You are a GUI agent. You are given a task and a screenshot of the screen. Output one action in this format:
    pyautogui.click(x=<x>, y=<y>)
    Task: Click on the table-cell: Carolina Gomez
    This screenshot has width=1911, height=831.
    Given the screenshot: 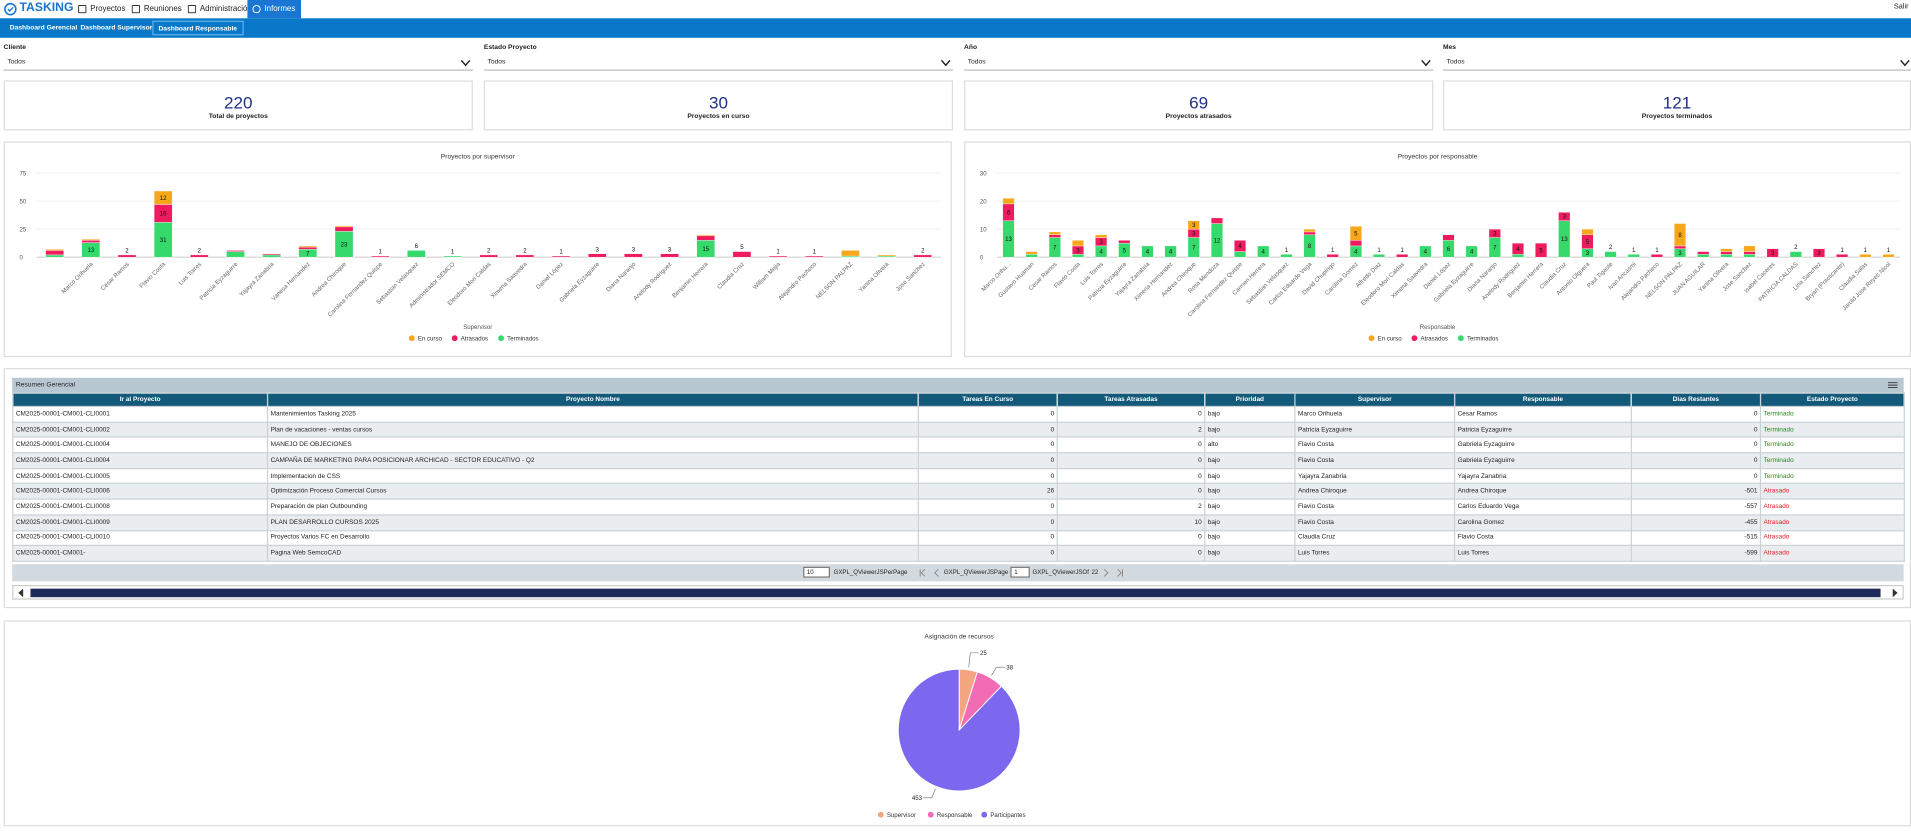 What is the action you would take?
    pyautogui.click(x=1542, y=522)
    